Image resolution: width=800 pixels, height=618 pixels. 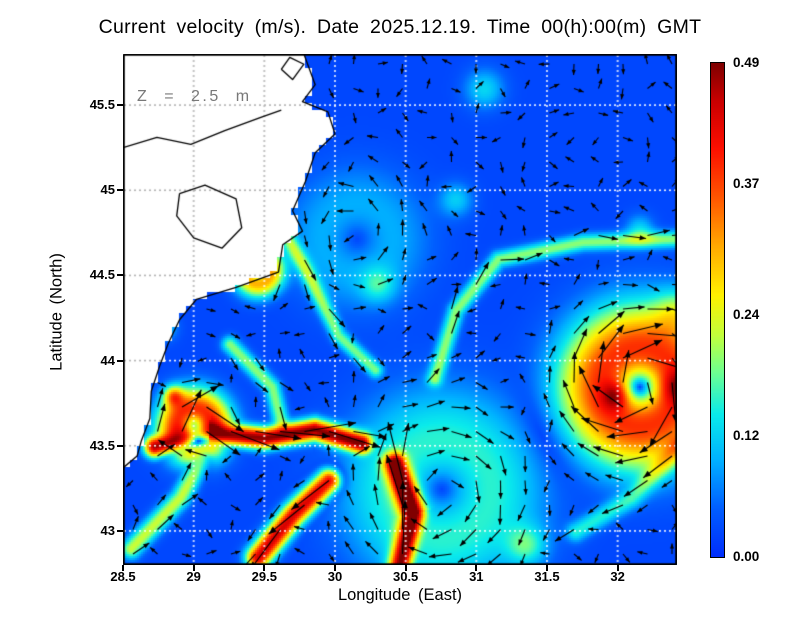 What do you see at coordinates (102, 445) in the screenshot?
I see `y-tick-label: 43.5` at bounding box center [102, 445].